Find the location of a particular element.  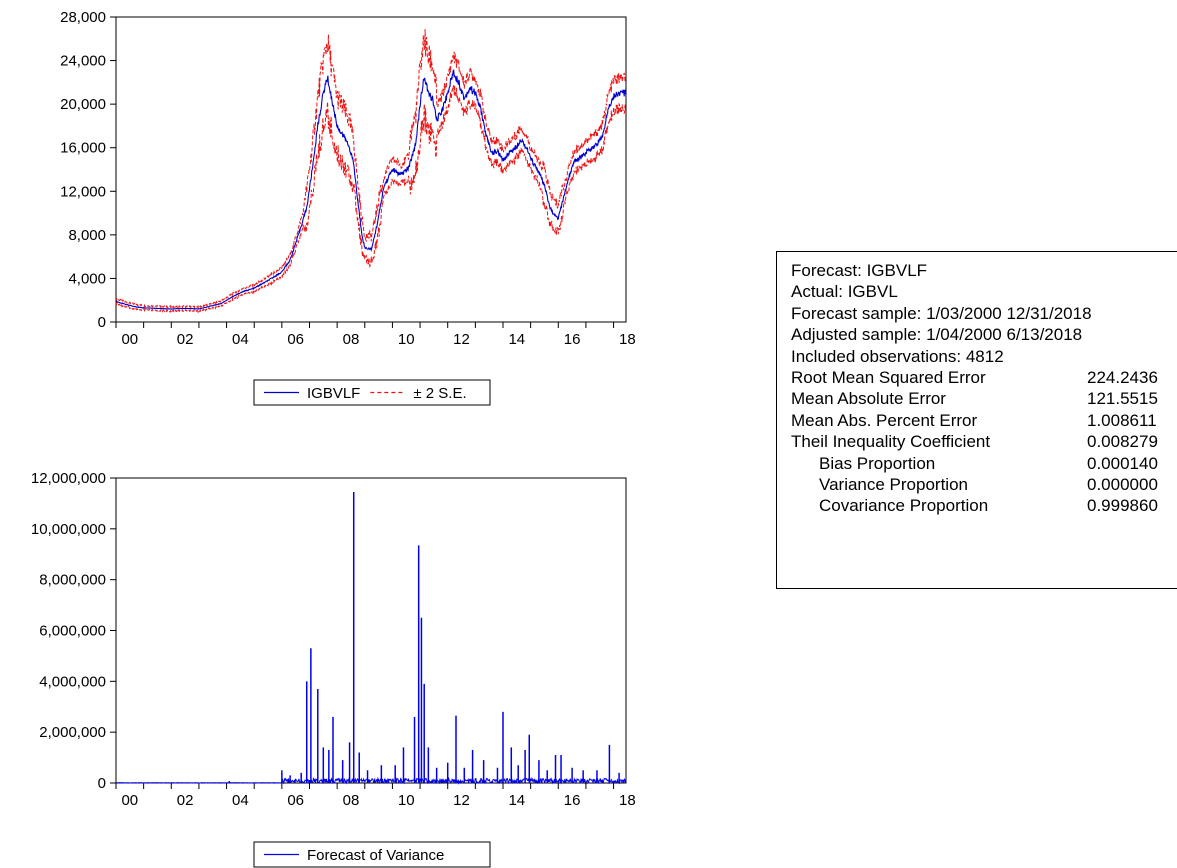

y-tick-label: 12,000,000 is located at coordinates (68, 478).